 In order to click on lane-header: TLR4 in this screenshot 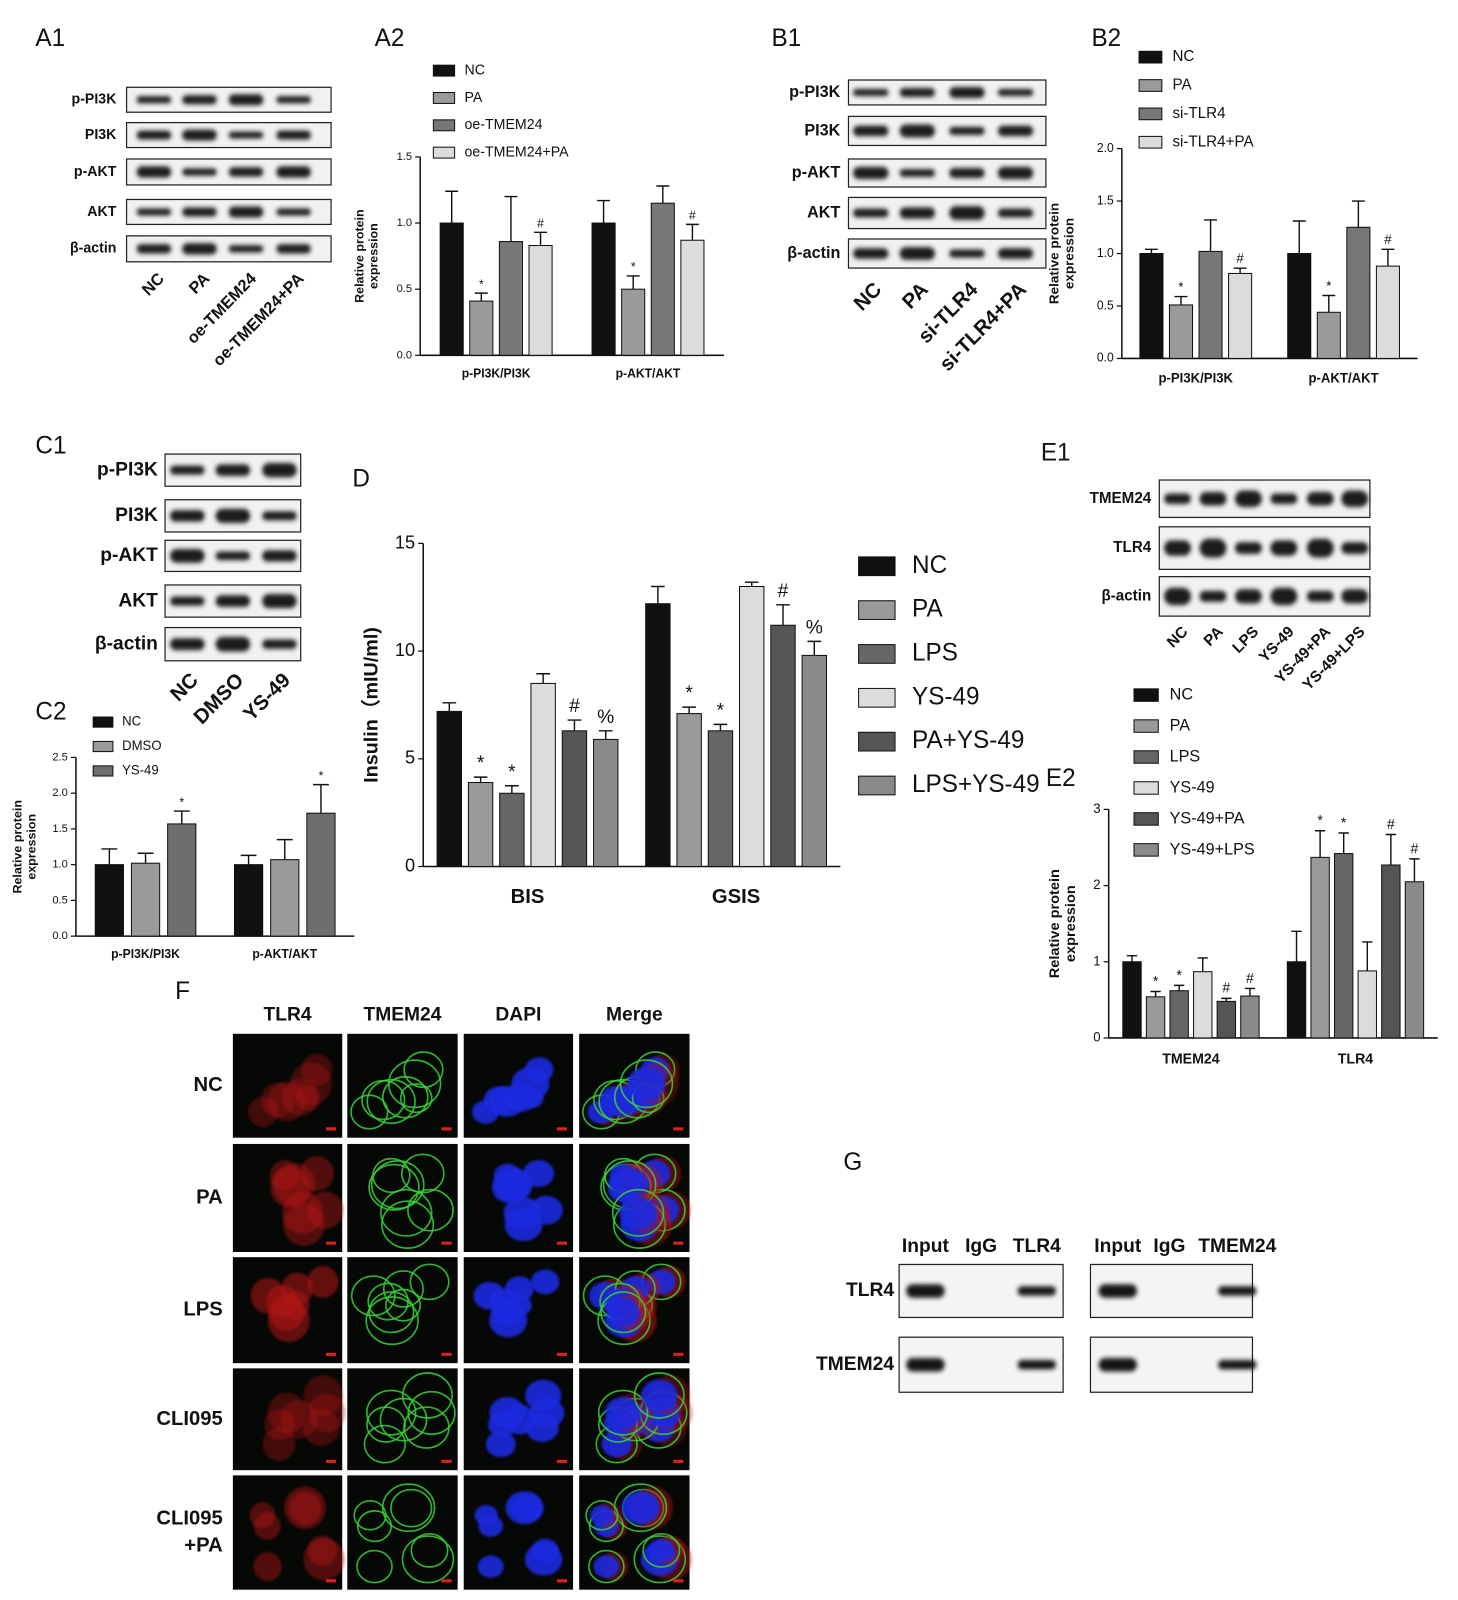, I will do `click(1037, 1246)`.